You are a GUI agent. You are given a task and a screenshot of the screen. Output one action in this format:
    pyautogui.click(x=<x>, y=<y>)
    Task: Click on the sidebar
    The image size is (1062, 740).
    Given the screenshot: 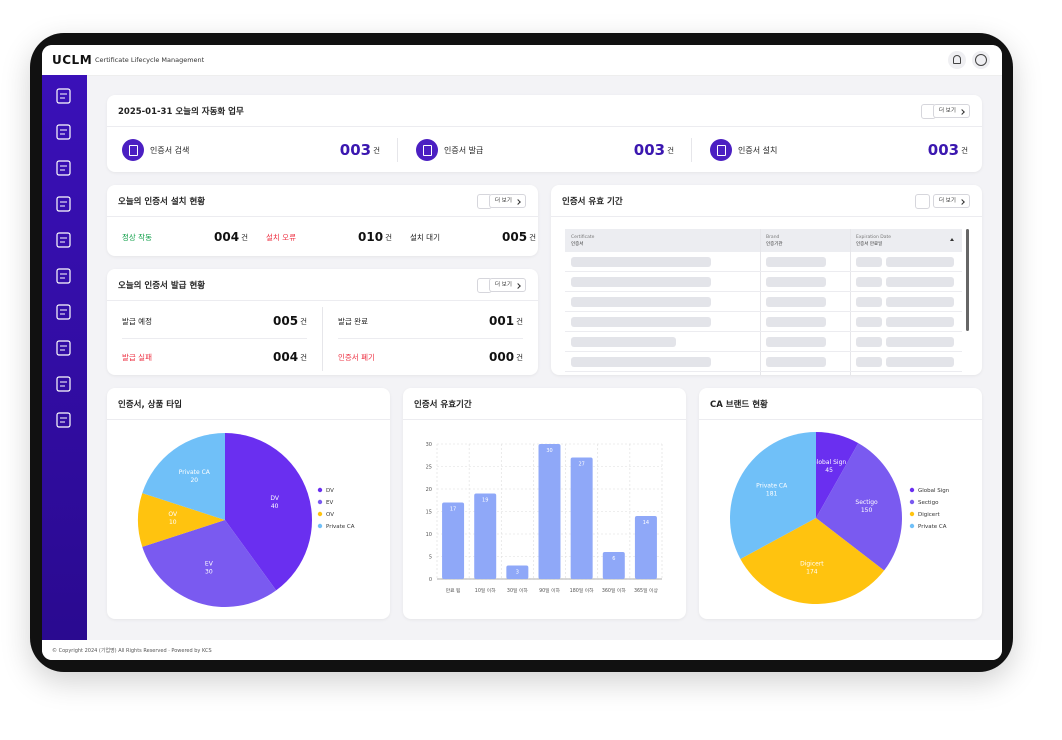 What is the action you would take?
    pyautogui.click(x=64, y=357)
    